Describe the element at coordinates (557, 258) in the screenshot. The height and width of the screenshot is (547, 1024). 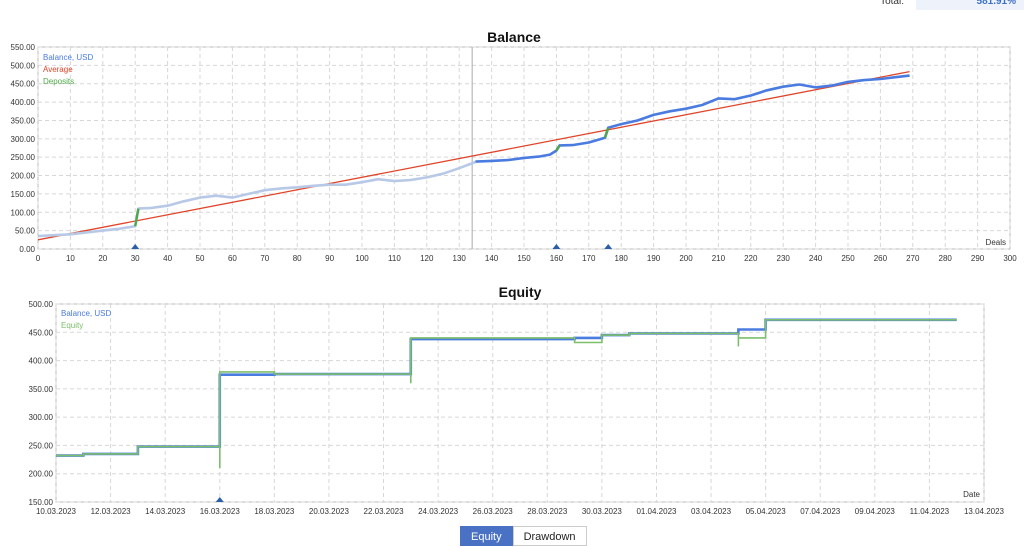
I see `x-tick-label: 160` at that location.